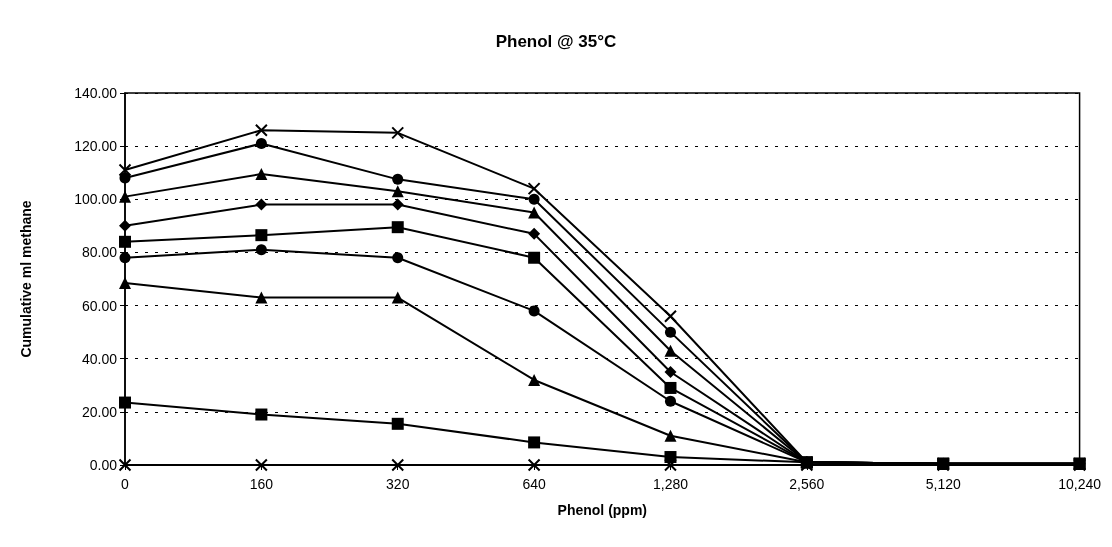  I want to click on x-tick-label: 5,120, so click(943, 484).